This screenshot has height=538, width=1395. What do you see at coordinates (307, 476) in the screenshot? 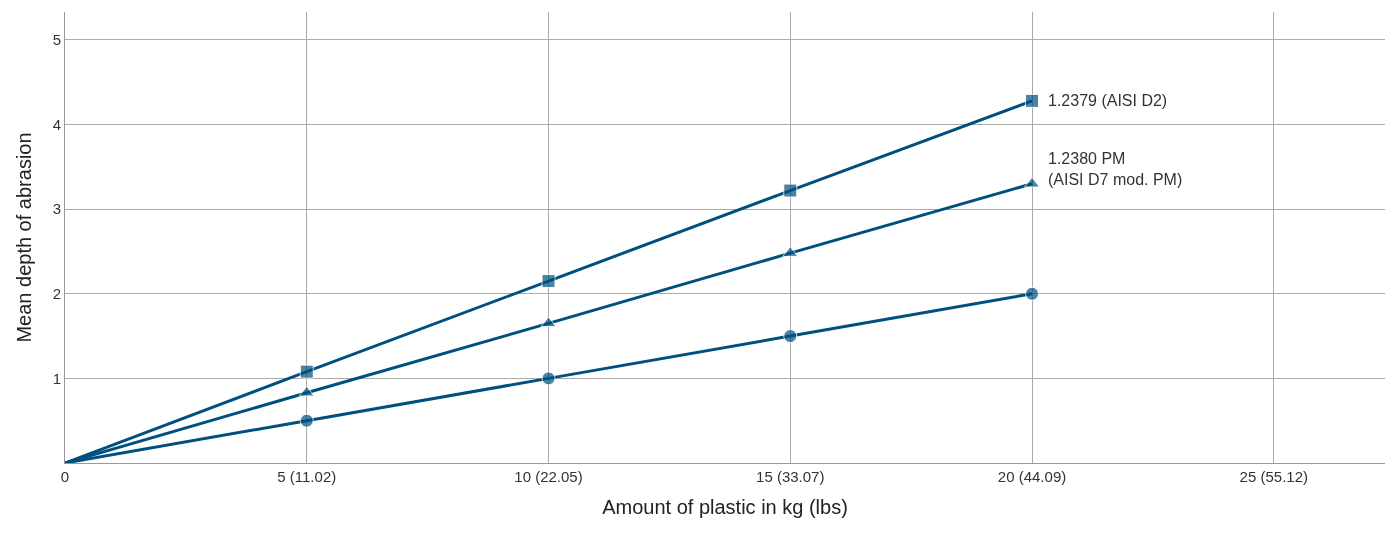
I see `x-tick-label: 5 (11.02)` at bounding box center [307, 476].